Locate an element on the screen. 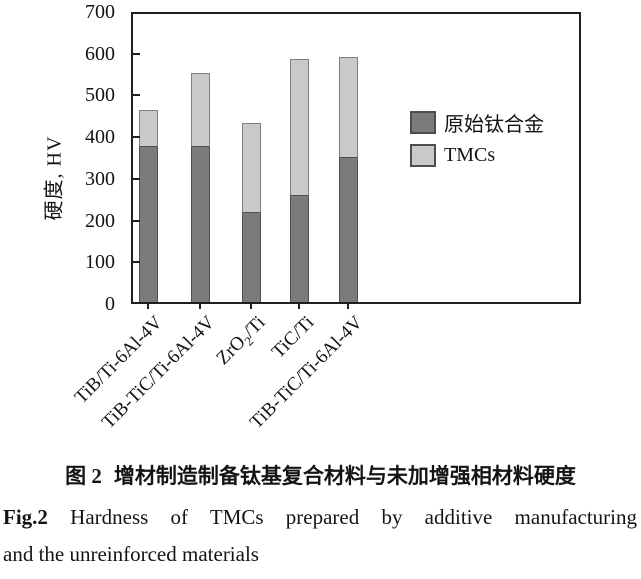 The width and height of the screenshot is (641, 579). y-tick-label: 300 is located at coordinates (100, 178).